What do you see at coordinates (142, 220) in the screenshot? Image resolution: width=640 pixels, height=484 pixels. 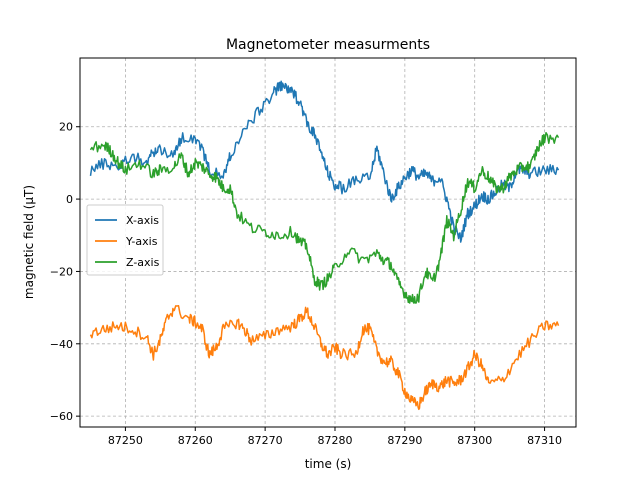 I see `legend-label: X-axis` at bounding box center [142, 220].